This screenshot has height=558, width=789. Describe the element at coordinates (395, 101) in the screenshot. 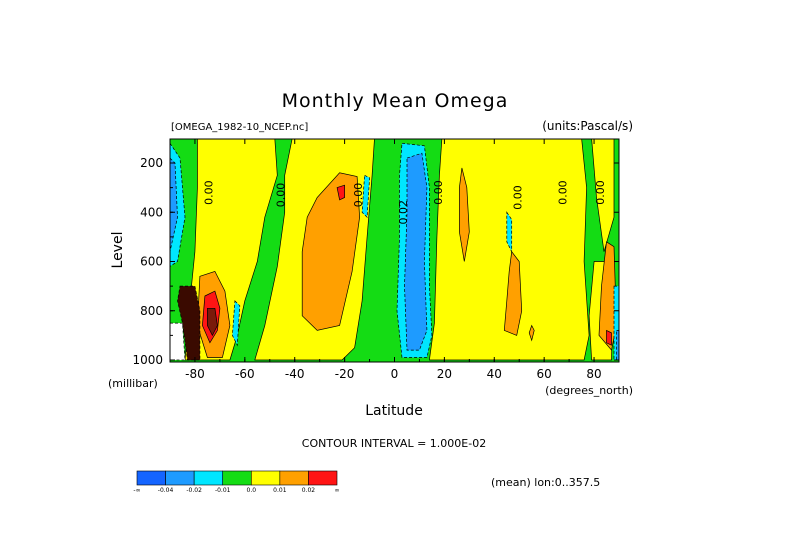

I see `chart-title: Monthly Mean Omega` at that location.